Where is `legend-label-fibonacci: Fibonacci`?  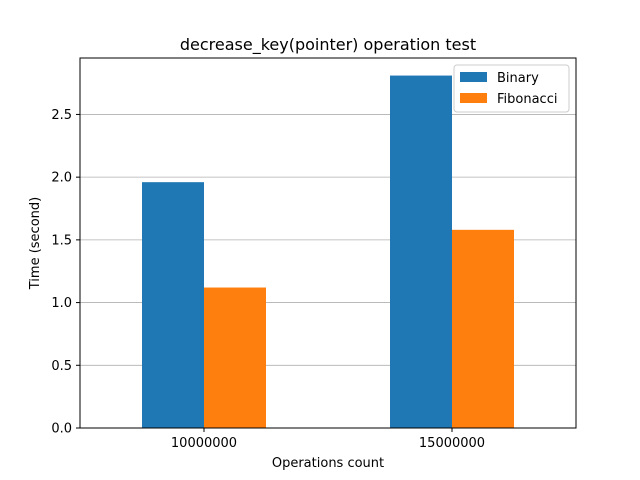 legend-label-fibonacci: Fibonacci is located at coordinates (527, 99).